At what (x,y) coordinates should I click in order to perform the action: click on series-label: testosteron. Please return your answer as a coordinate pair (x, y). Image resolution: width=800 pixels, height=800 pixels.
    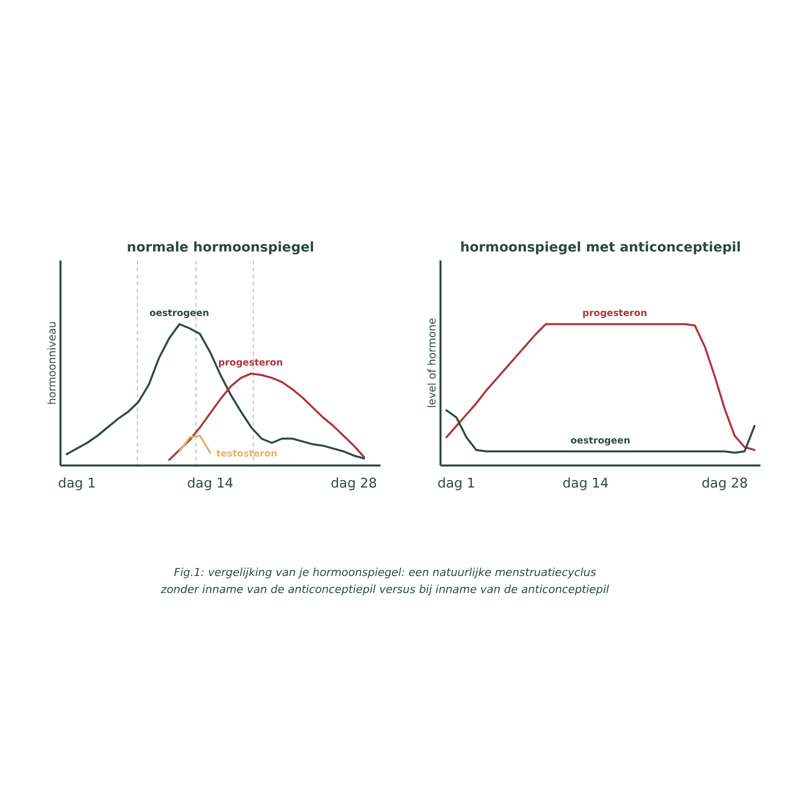
    Looking at the image, I should click on (247, 454).